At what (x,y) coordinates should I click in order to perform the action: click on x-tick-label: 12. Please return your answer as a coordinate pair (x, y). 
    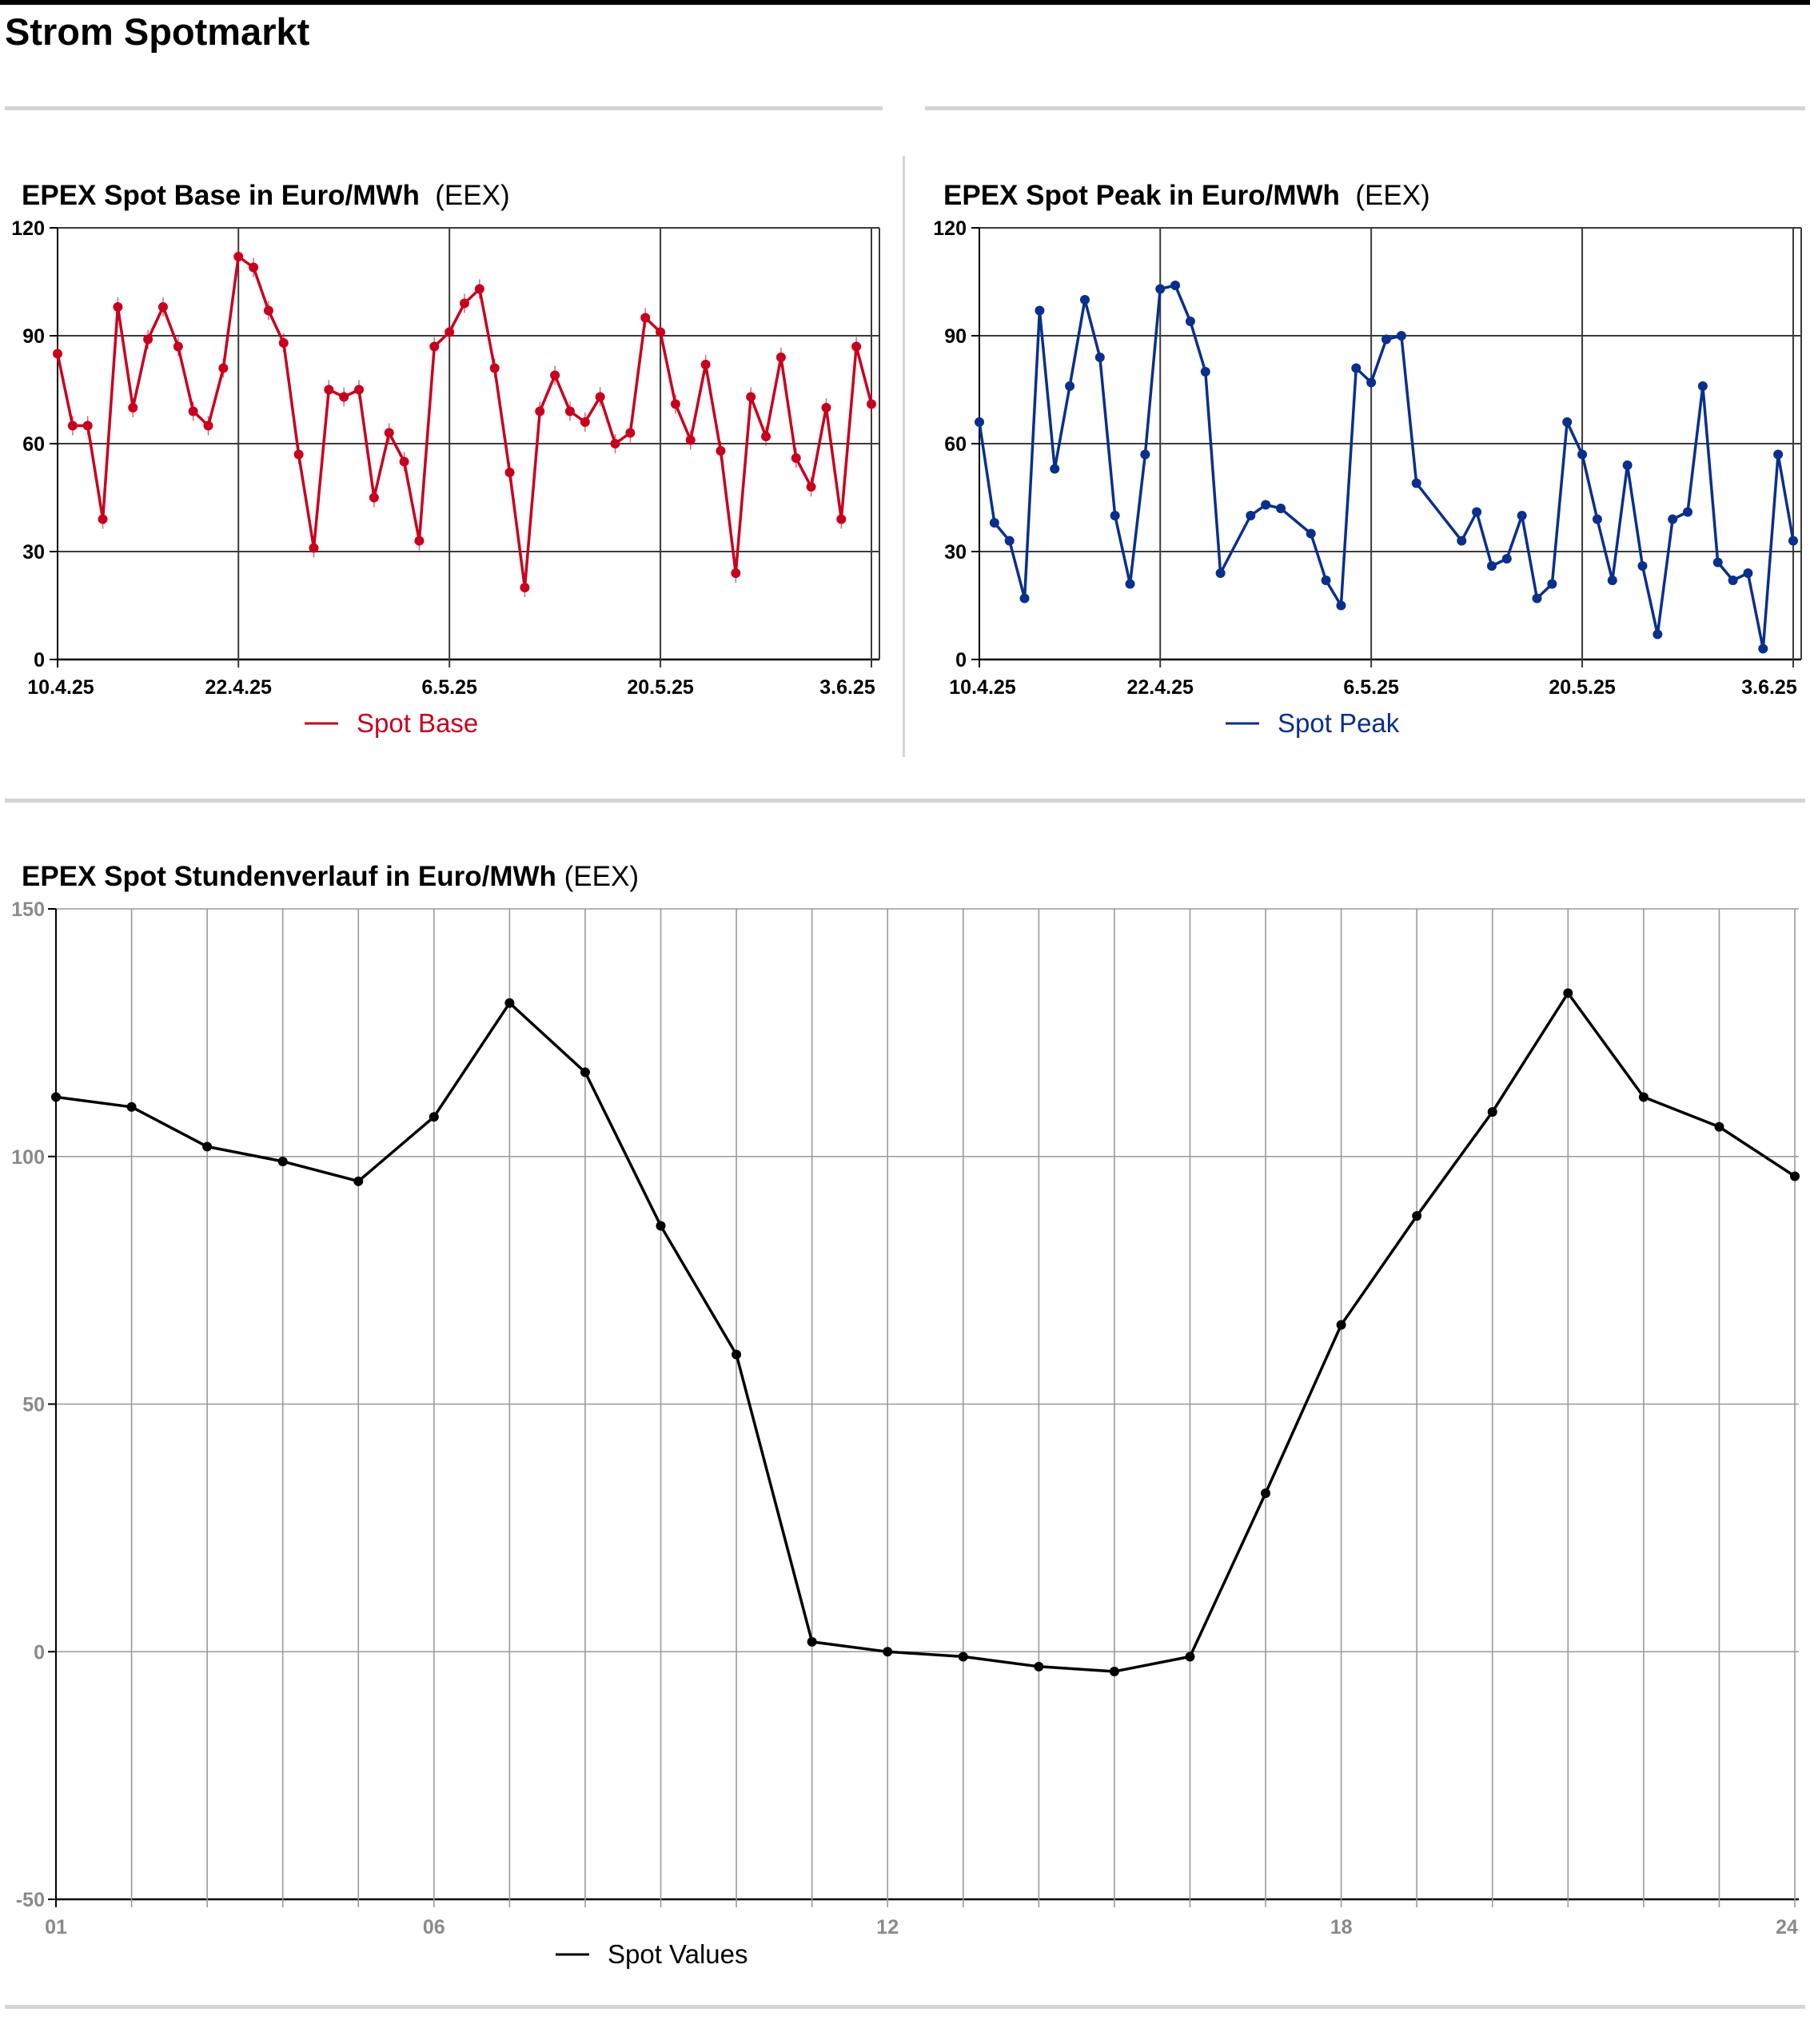
    Looking at the image, I should click on (887, 1927).